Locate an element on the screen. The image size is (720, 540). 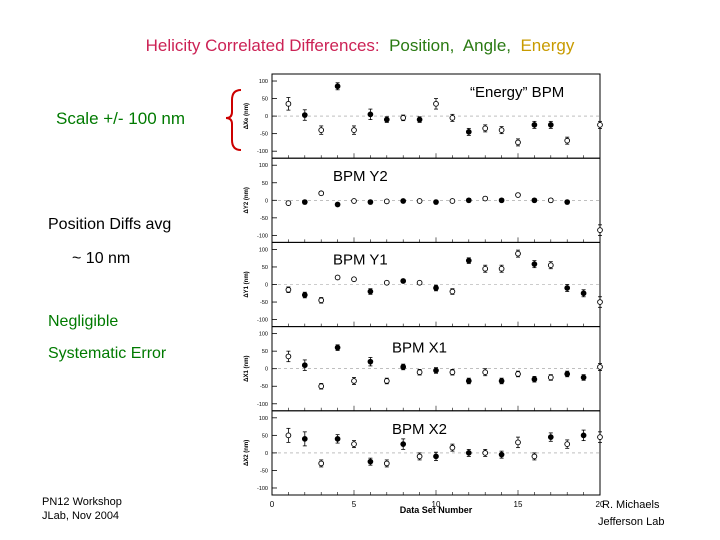
x-tick-label: 15 is located at coordinates (518, 504).